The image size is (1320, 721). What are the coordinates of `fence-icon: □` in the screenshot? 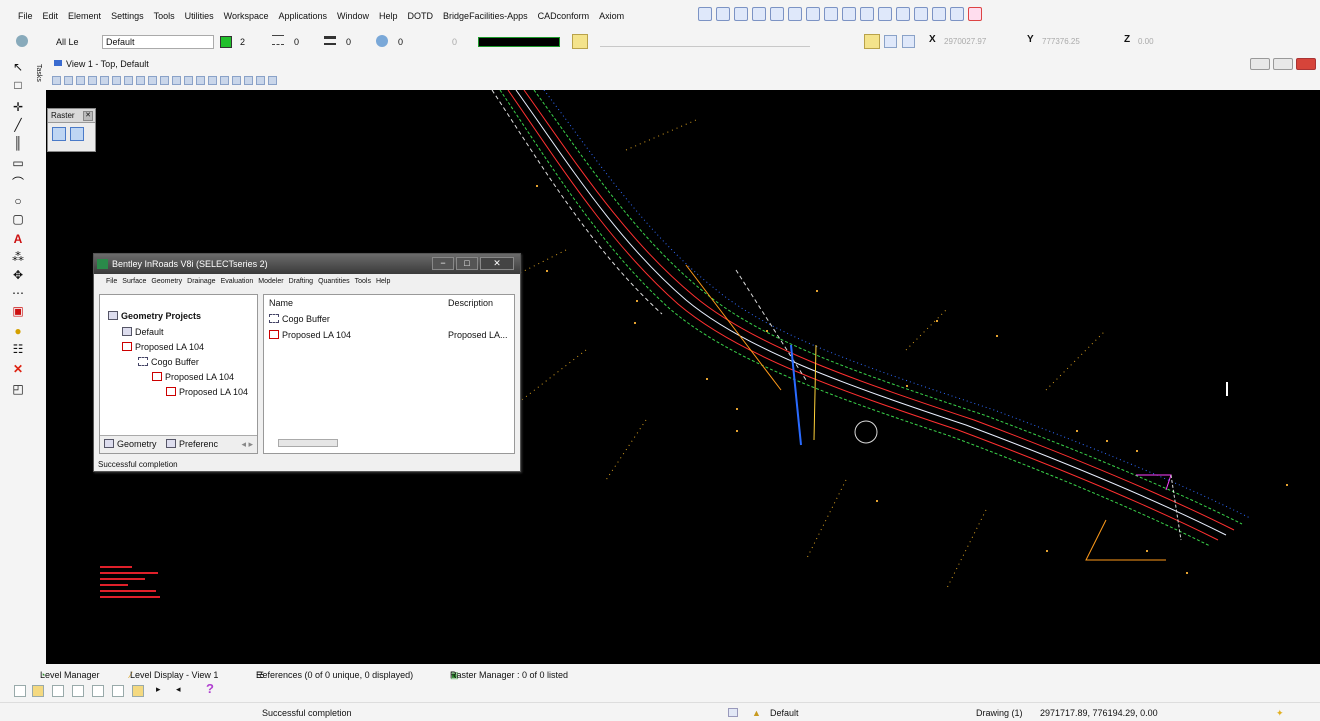 It's located at (18, 85).